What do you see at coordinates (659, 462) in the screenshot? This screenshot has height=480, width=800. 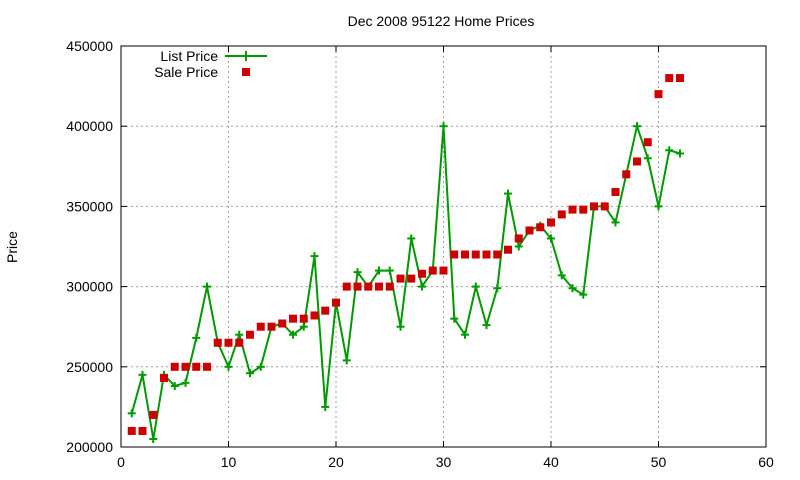 I see `x-tick-label: 50` at bounding box center [659, 462].